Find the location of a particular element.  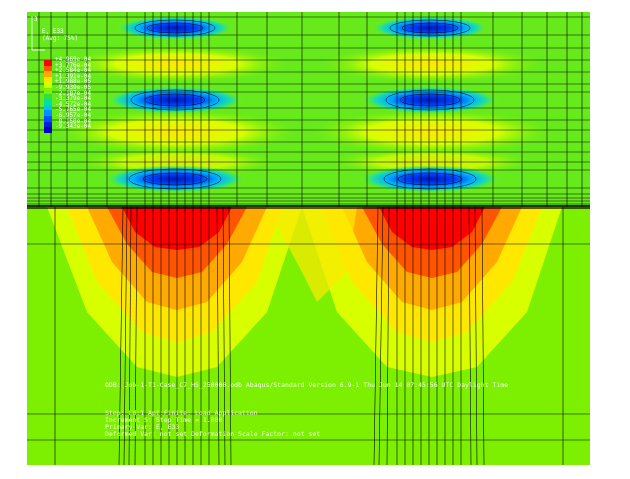

legend-value: -3.379e-04 is located at coordinates (73, 99).